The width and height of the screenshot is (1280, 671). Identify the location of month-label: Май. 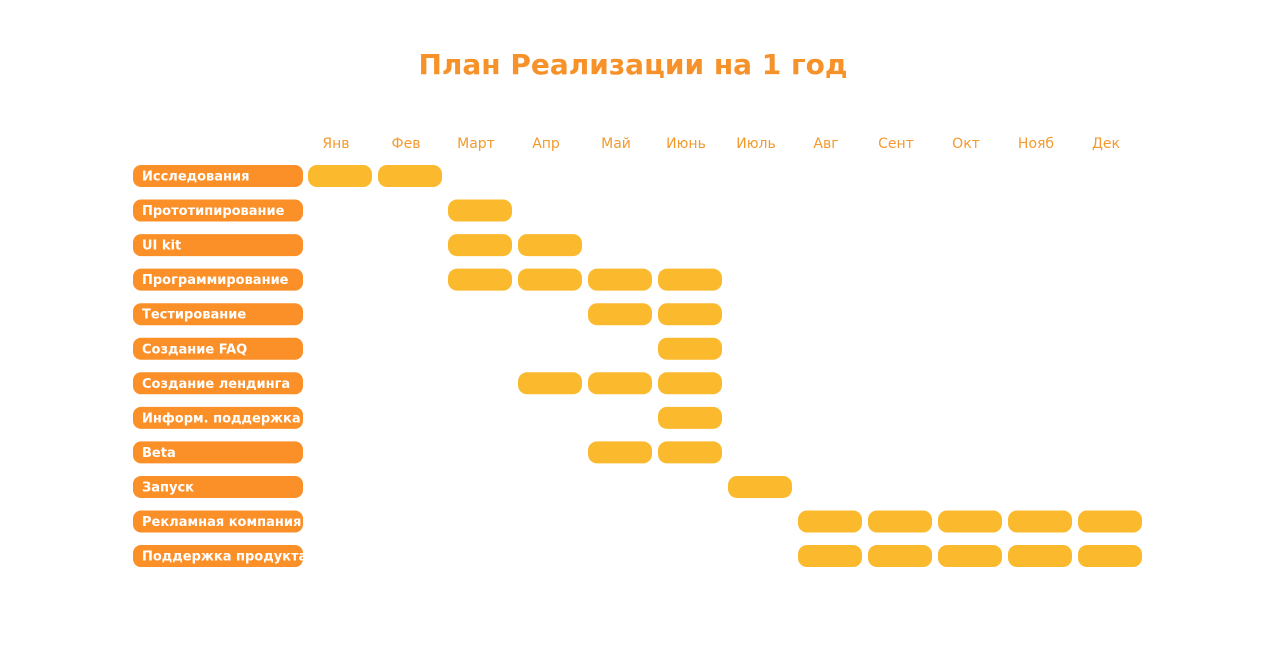
(616, 144).